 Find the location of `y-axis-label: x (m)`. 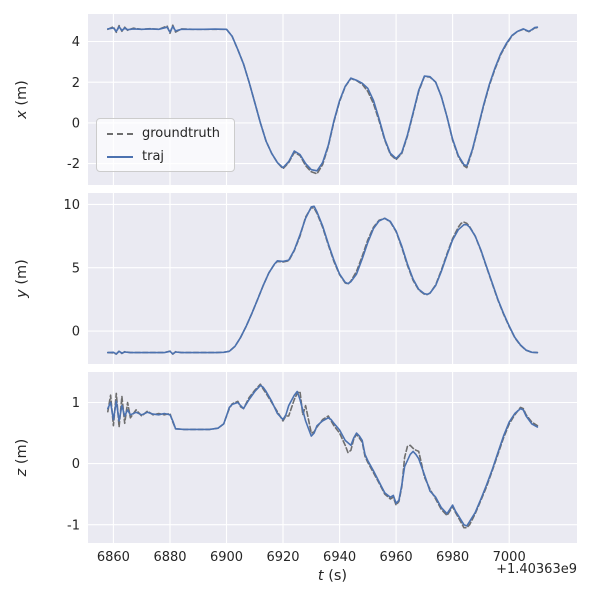

y-axis-label: x (m) is located at coordinates (22, 100).